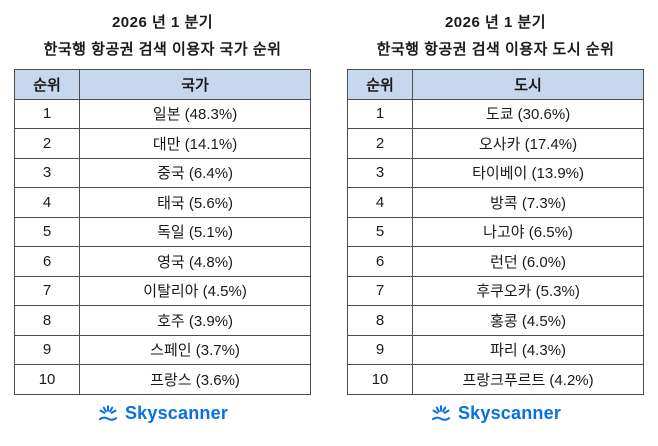  I want to click on table-row: 7 이탈리아 (4.5%), so click(162, 290).